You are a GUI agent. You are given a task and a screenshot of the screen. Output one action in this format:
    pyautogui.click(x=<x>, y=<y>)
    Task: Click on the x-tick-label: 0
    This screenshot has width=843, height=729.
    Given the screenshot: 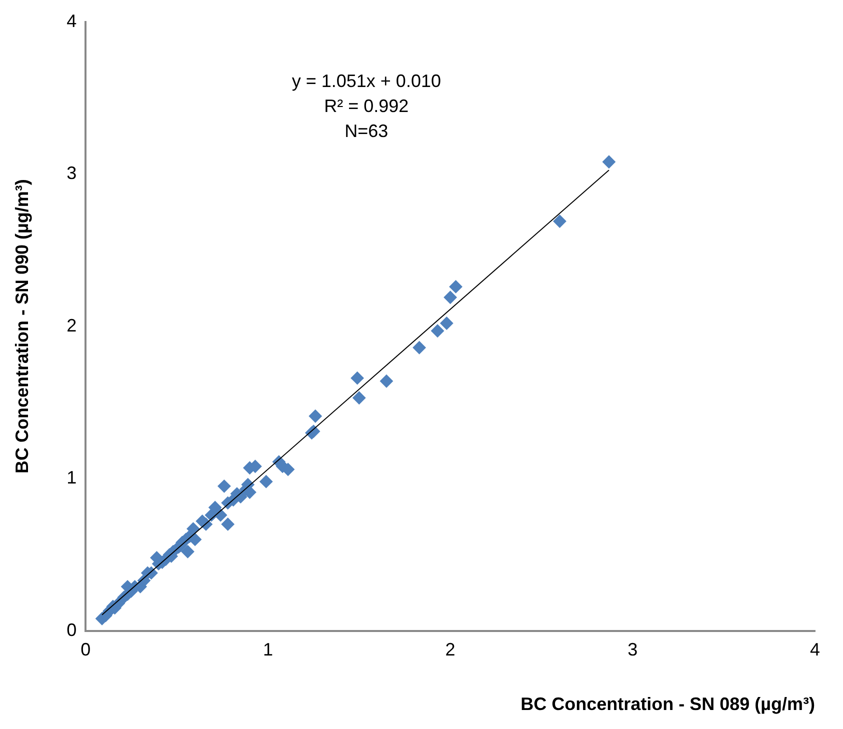 What is the action you would take?
    pyautogui.click(x=85, y=650)
    